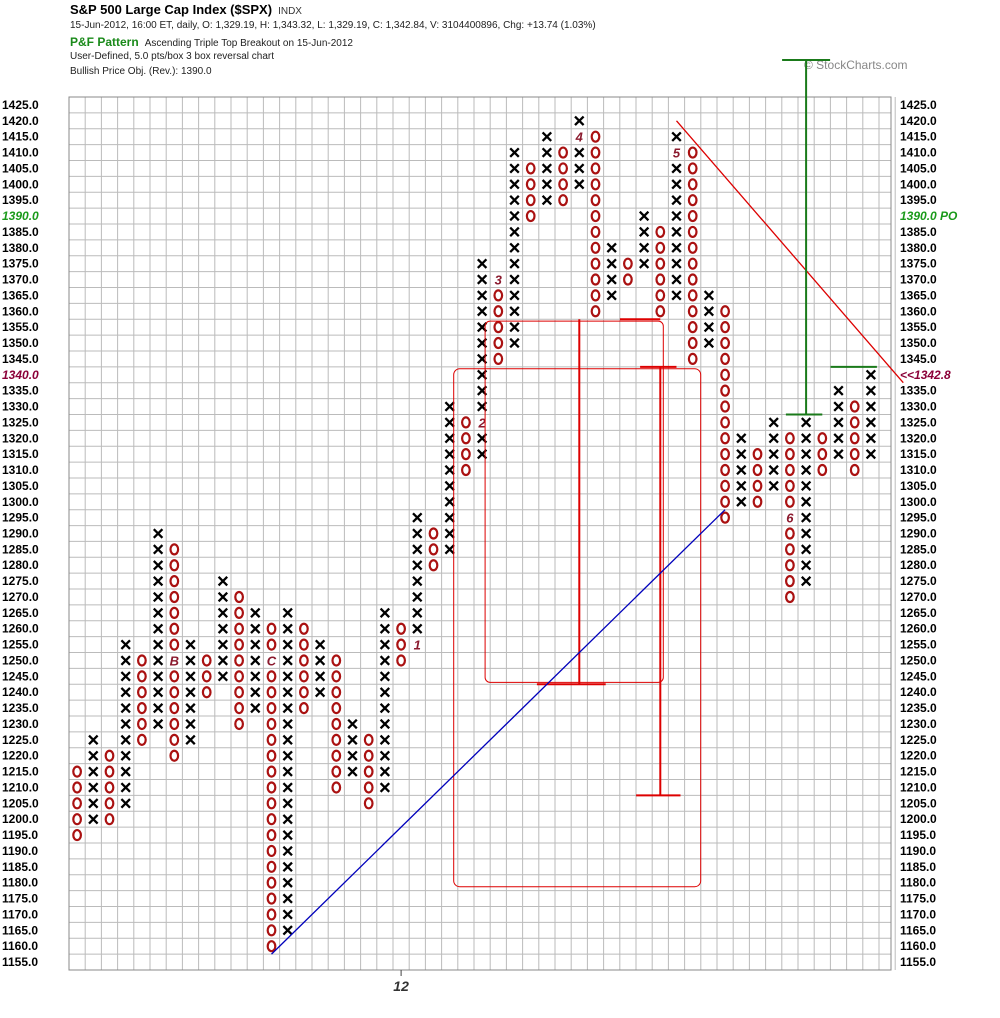  What do you see at coordinates (918, 740) in the screenshot?
I see `y-tick-label-right: 1225.0` at bounding box center [918, 740].